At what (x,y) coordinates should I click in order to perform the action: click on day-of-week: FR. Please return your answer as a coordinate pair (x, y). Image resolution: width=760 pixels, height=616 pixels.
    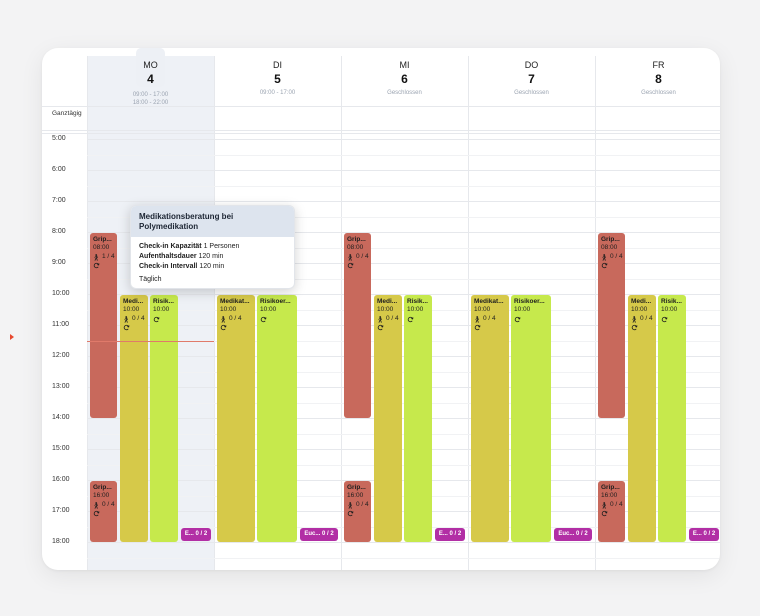
    Looking at the image, I should click on (658, 65).